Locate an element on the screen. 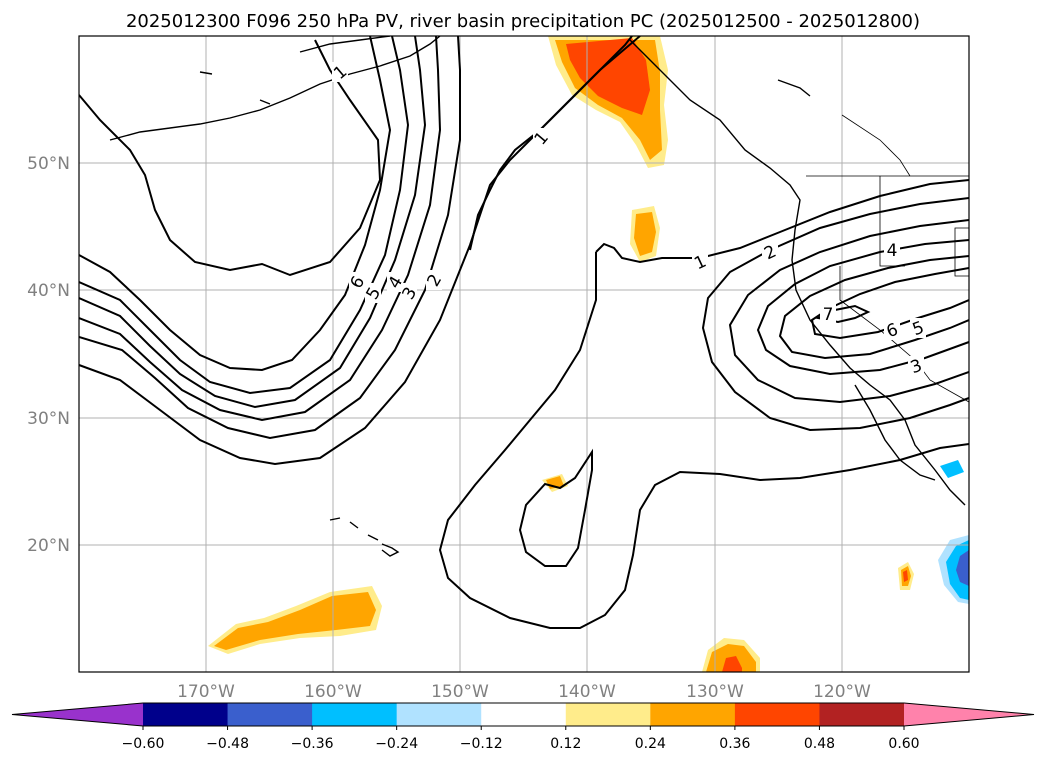  pv-label-e7: 7 is located at coordinates (828, 315).